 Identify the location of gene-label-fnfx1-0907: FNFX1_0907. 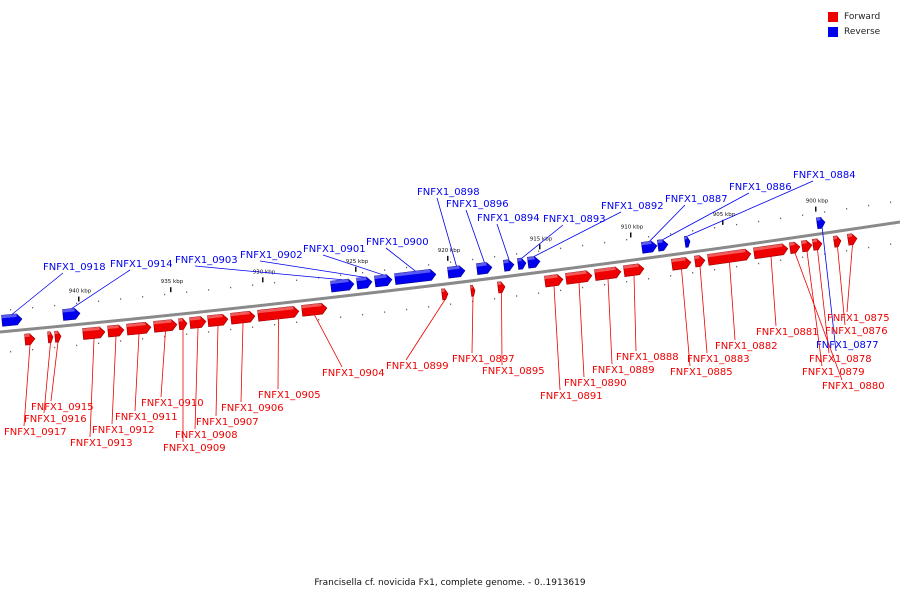
(227, 422).